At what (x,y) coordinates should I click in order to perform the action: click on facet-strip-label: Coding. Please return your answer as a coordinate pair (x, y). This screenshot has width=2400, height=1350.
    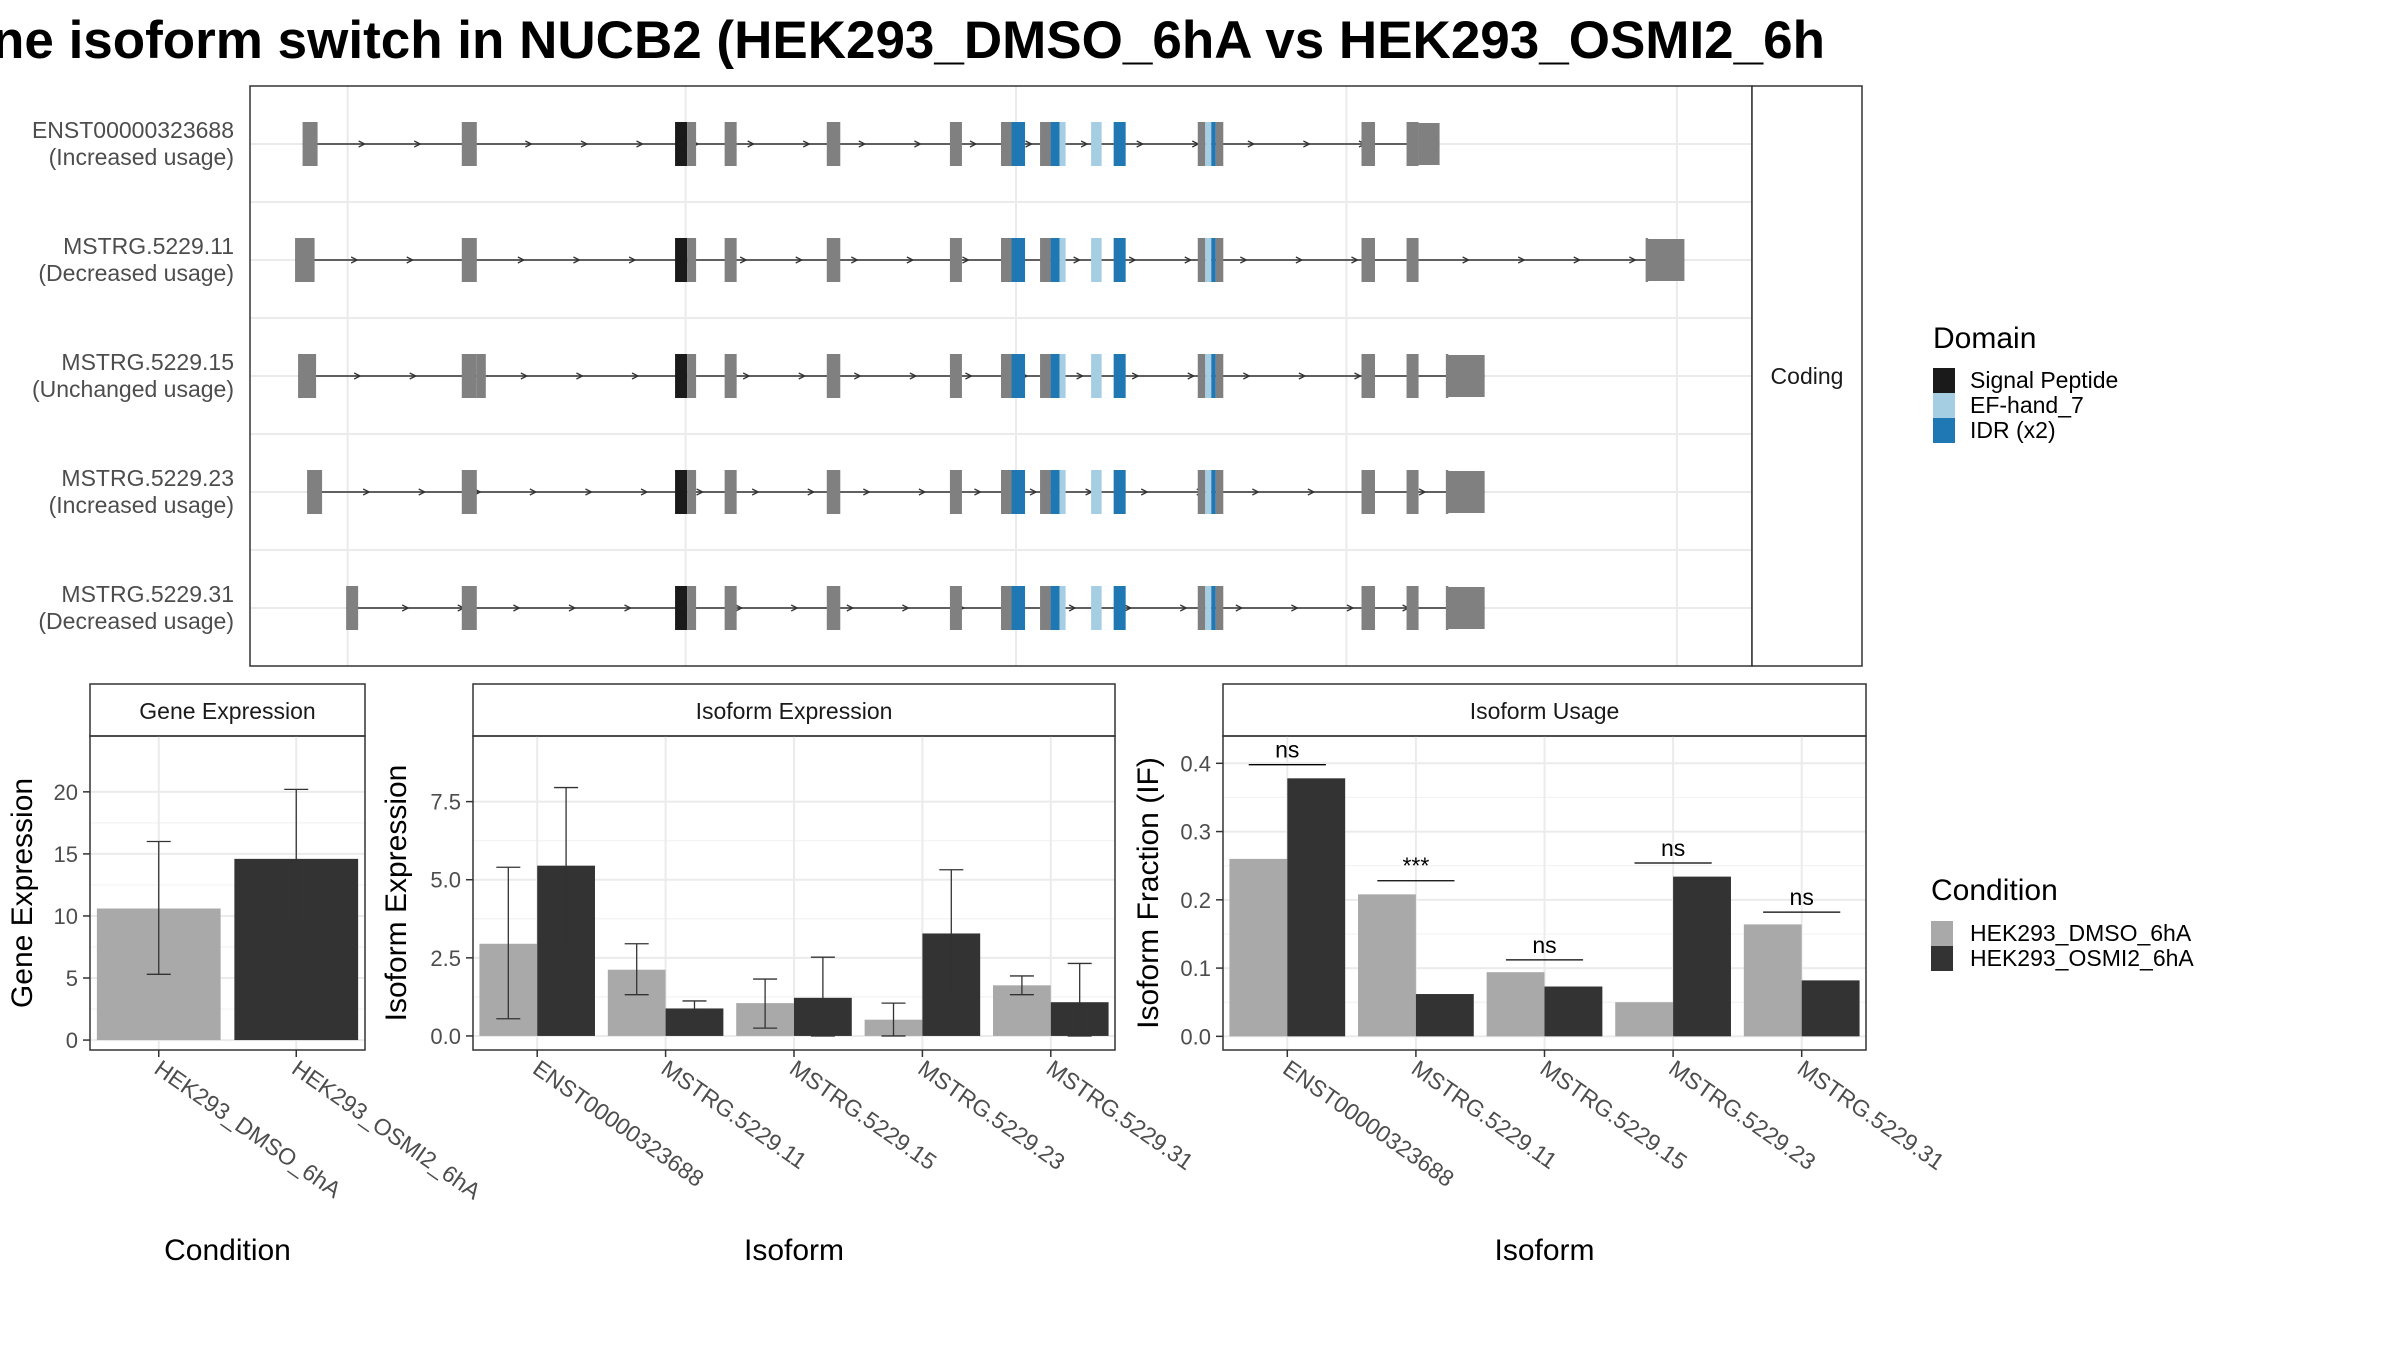
    Looking at the image, I should click on (1807, 376).